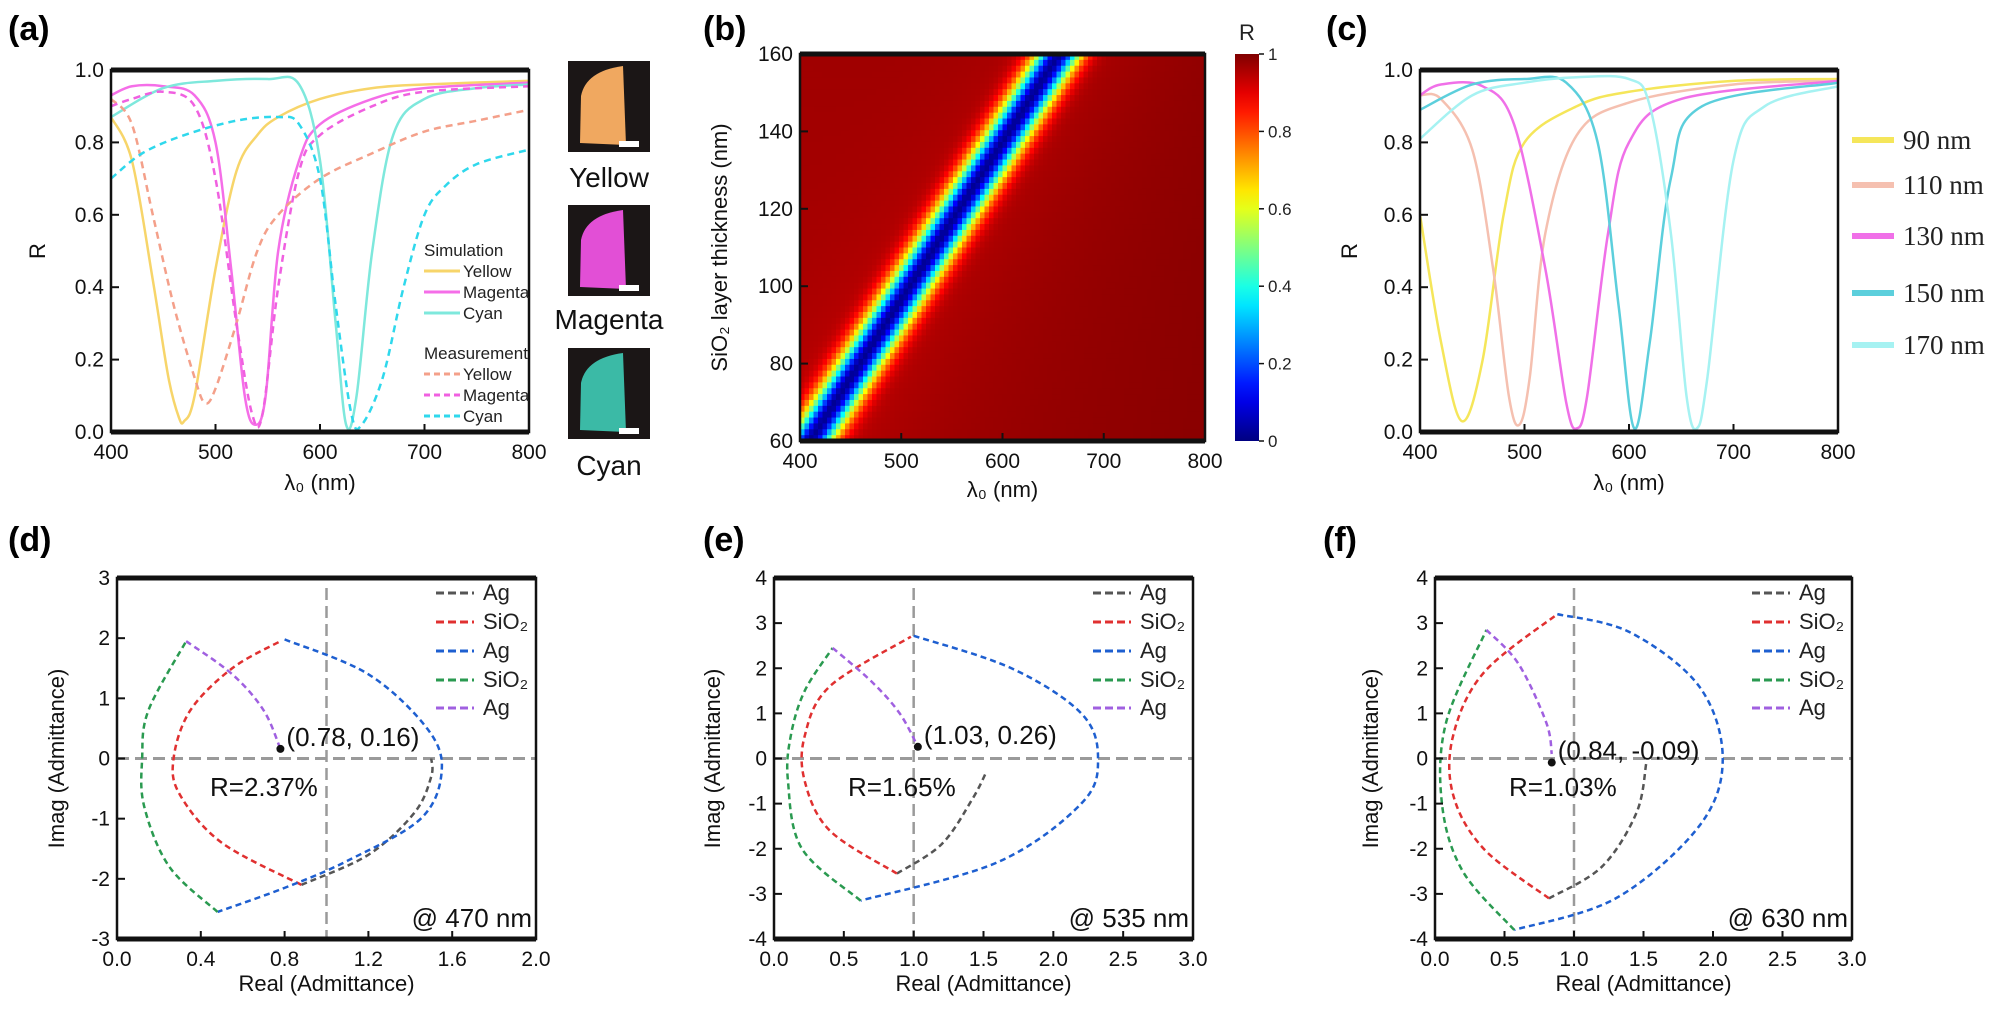 The height and width of the screenshot is (1017, 2001). I want to click on x-tick-label: 400, so click(110, 452).